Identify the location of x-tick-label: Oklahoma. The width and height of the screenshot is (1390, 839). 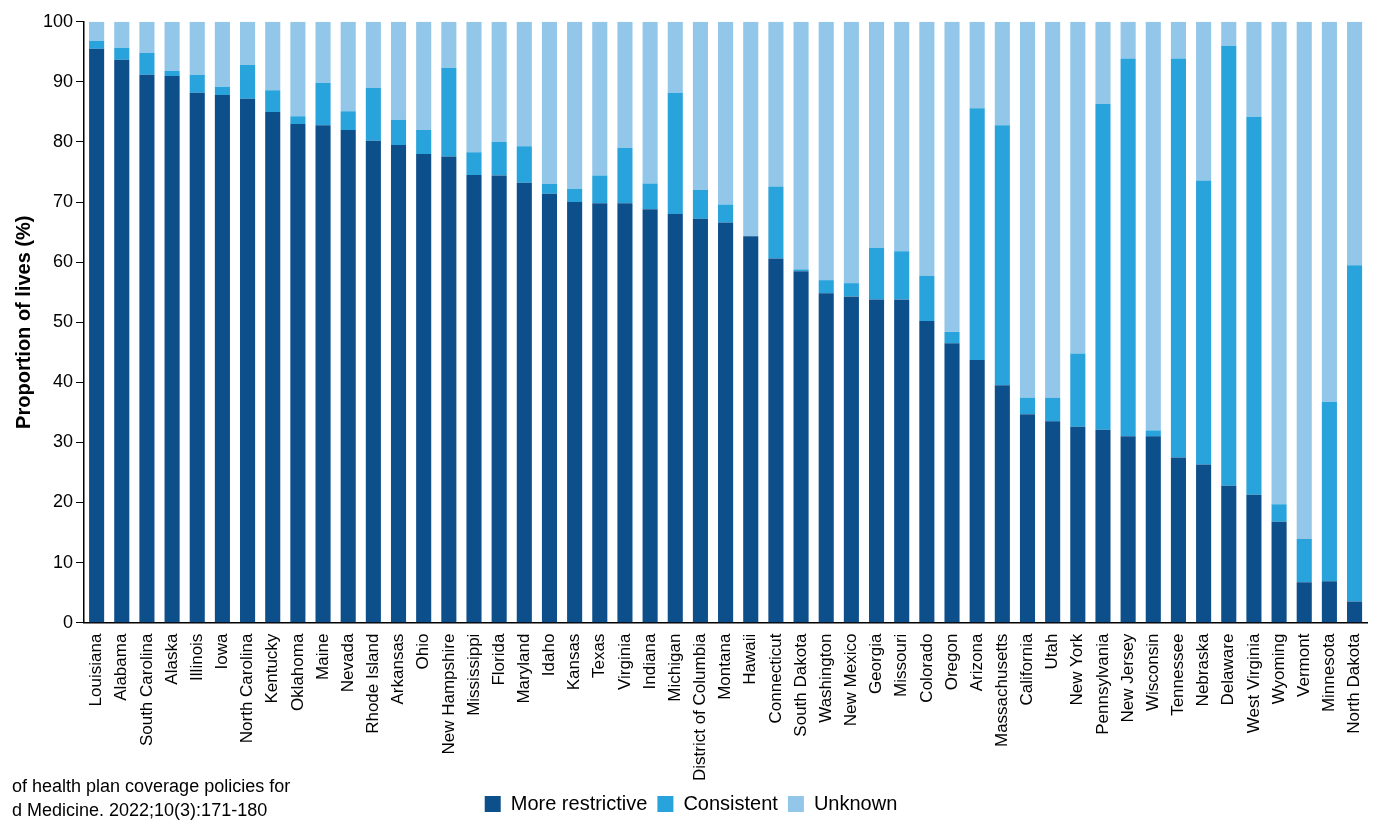
(297, 672).